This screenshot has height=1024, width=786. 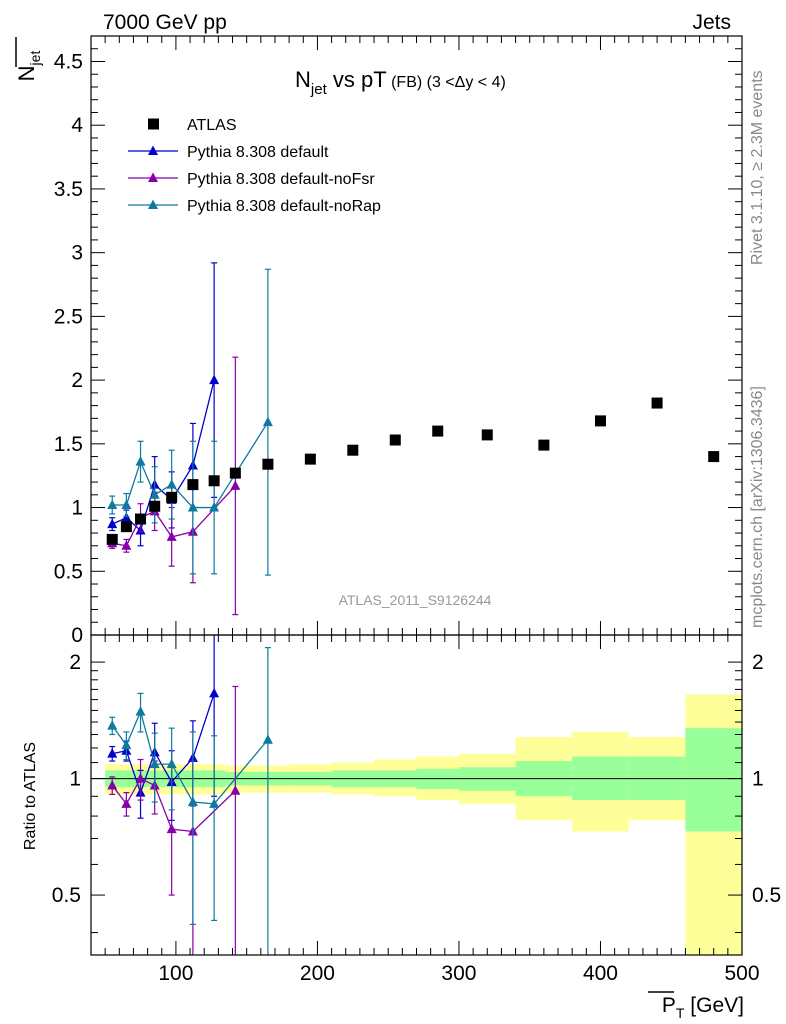 I want to click on ratio-y-tick-label: 0.5, so click(x=66, y=895).